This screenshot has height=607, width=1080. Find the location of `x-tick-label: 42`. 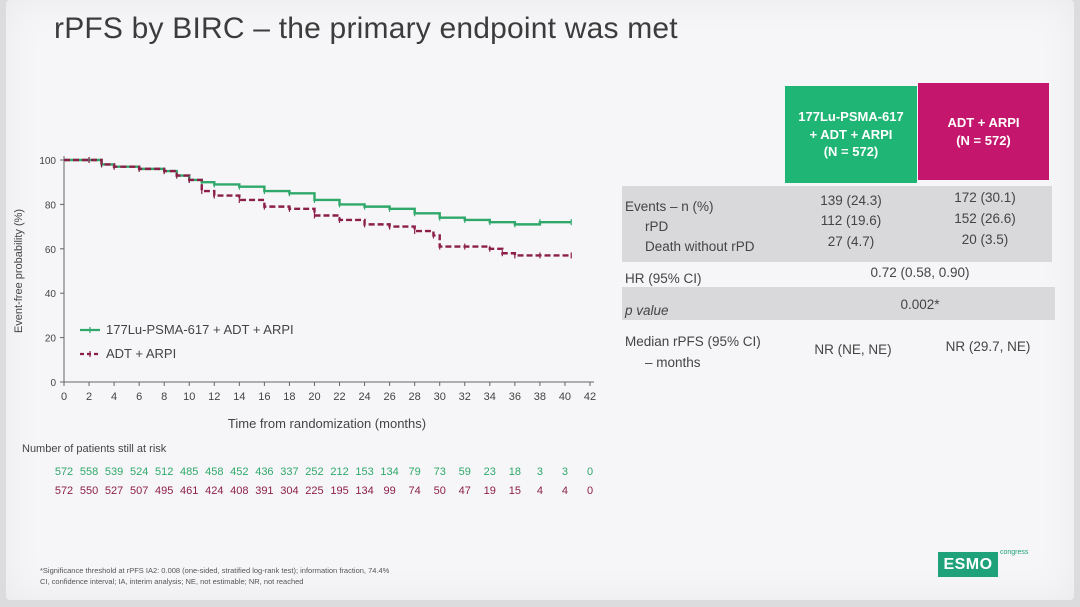

x-tick-label: 42 is located at coordinates (590, 397).